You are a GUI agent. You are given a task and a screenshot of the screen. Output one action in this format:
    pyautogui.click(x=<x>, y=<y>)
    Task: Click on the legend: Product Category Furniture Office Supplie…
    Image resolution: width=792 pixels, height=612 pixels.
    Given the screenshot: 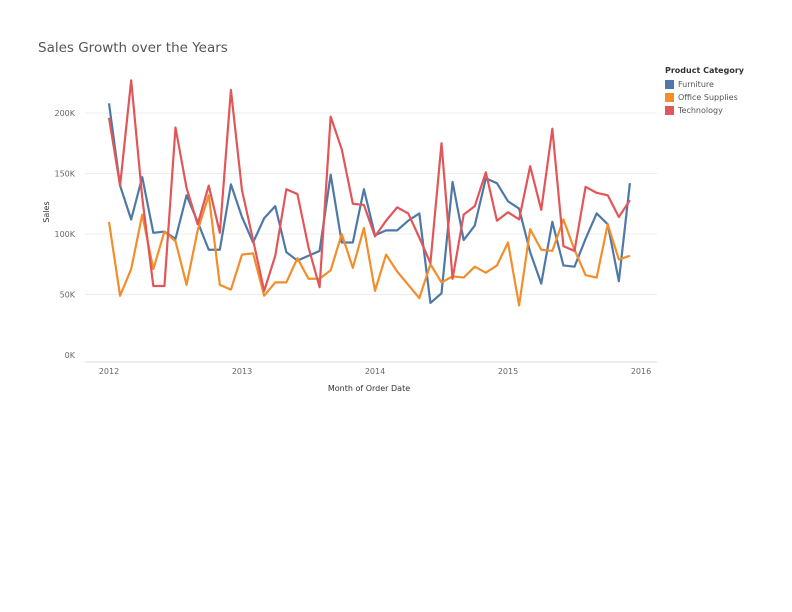 What is the action you would take?
    pyautogui.click(x=704, y=91)
    